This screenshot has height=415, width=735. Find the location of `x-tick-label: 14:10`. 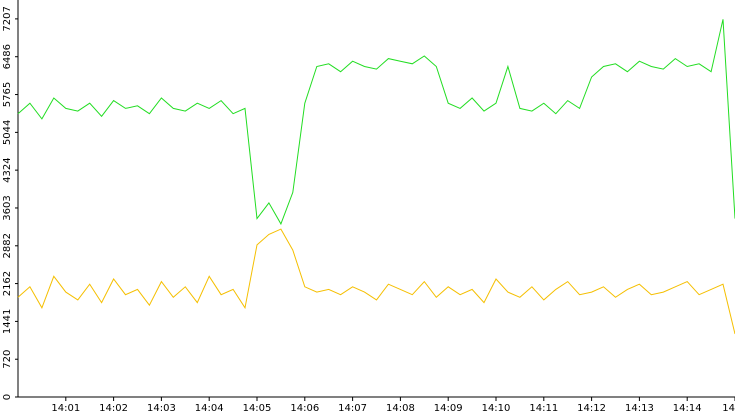

x-tick-label: 14:10 is located at coordinates (496, 408).